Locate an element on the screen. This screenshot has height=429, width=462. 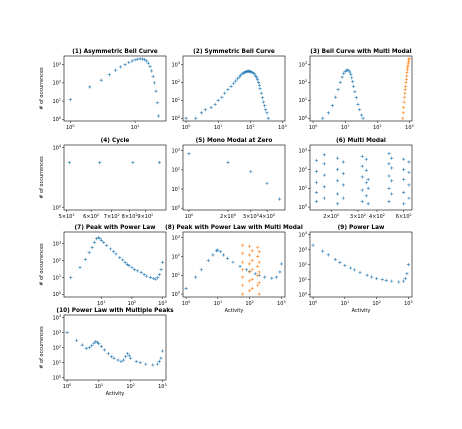
y-tick-label: 10² is located at coordinates (56, 82).